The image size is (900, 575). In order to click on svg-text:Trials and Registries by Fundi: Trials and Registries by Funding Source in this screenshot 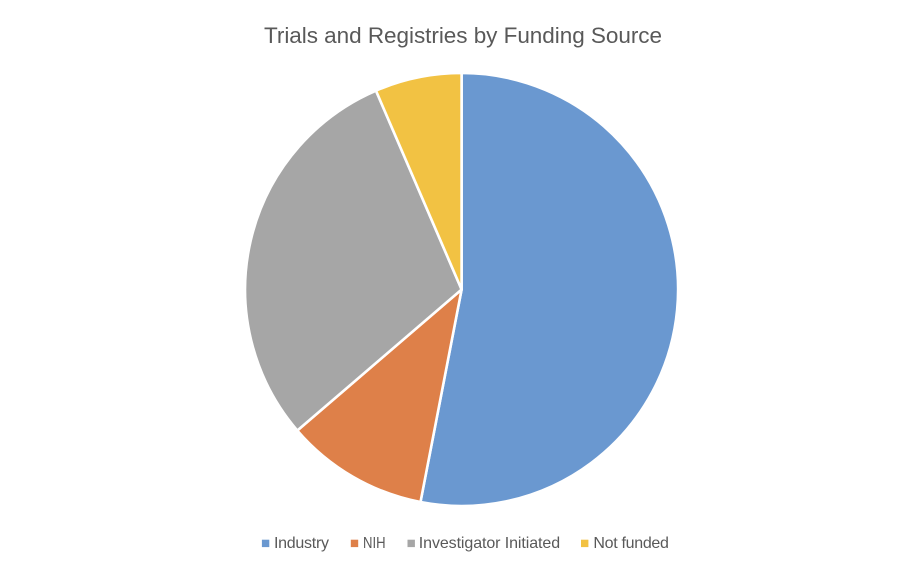, I will do `click(463, 35)`.